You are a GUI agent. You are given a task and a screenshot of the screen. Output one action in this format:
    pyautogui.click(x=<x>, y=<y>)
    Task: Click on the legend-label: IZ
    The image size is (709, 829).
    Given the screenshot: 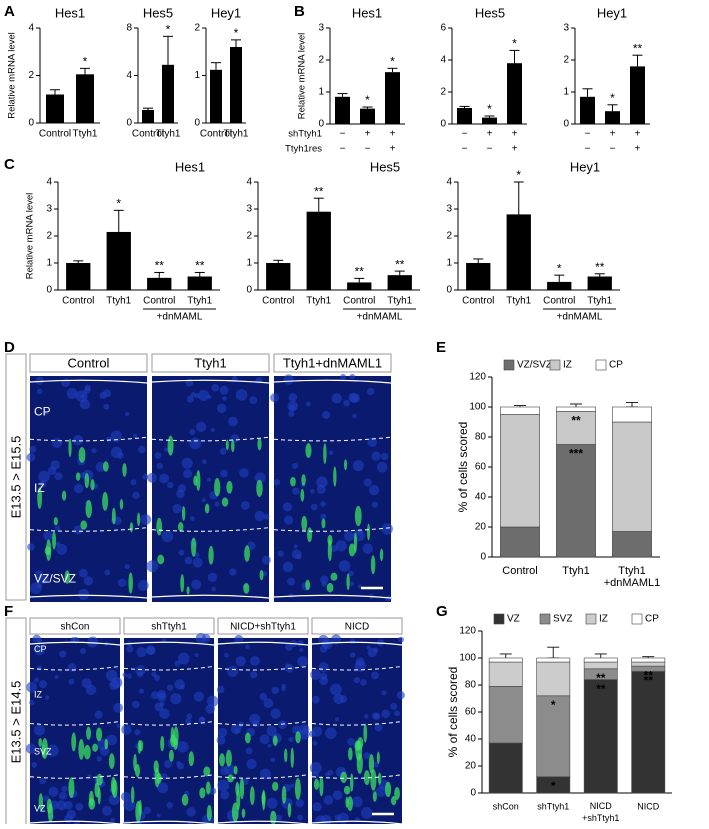 What is the action you would take?
    pyautogui.click(x=603, y=619)
    